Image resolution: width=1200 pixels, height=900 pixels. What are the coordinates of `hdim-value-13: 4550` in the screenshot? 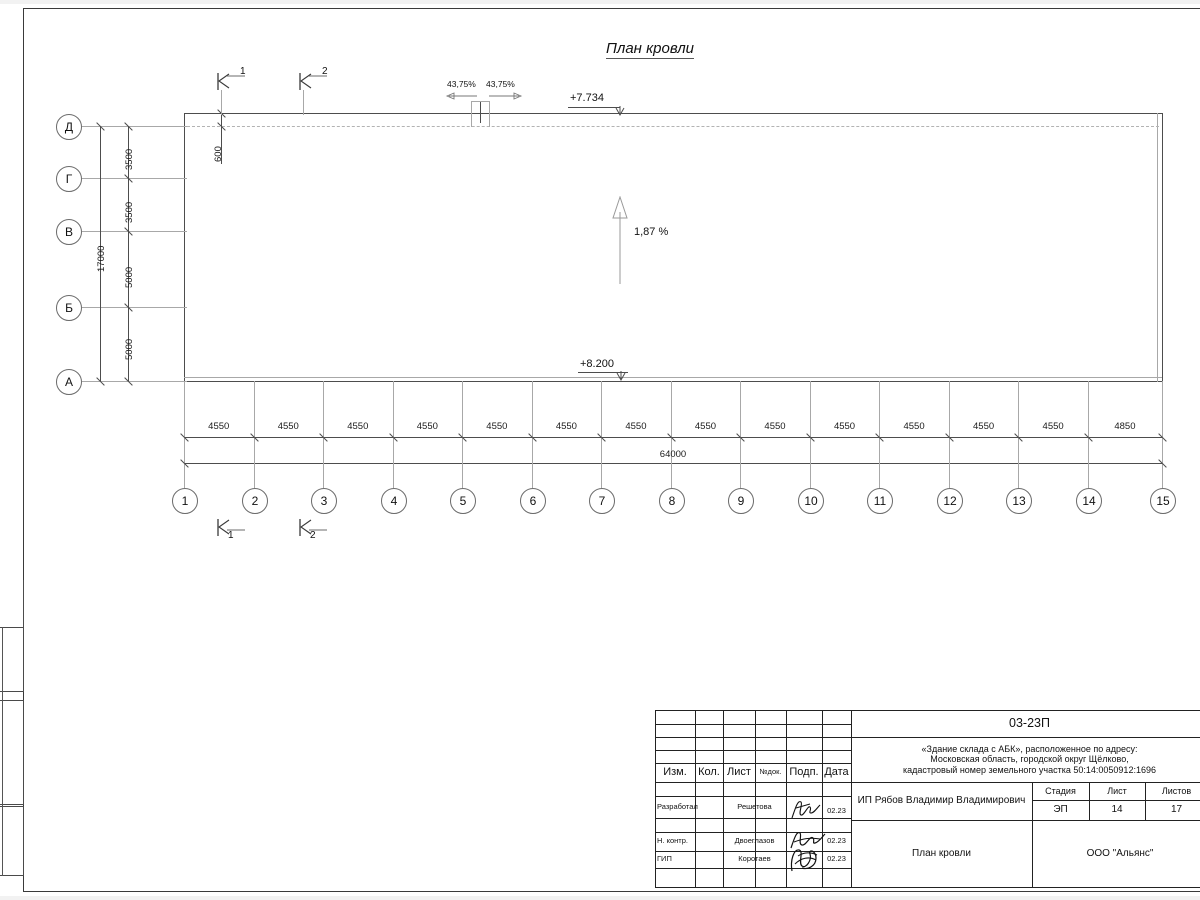 It's located at (1053, 426).